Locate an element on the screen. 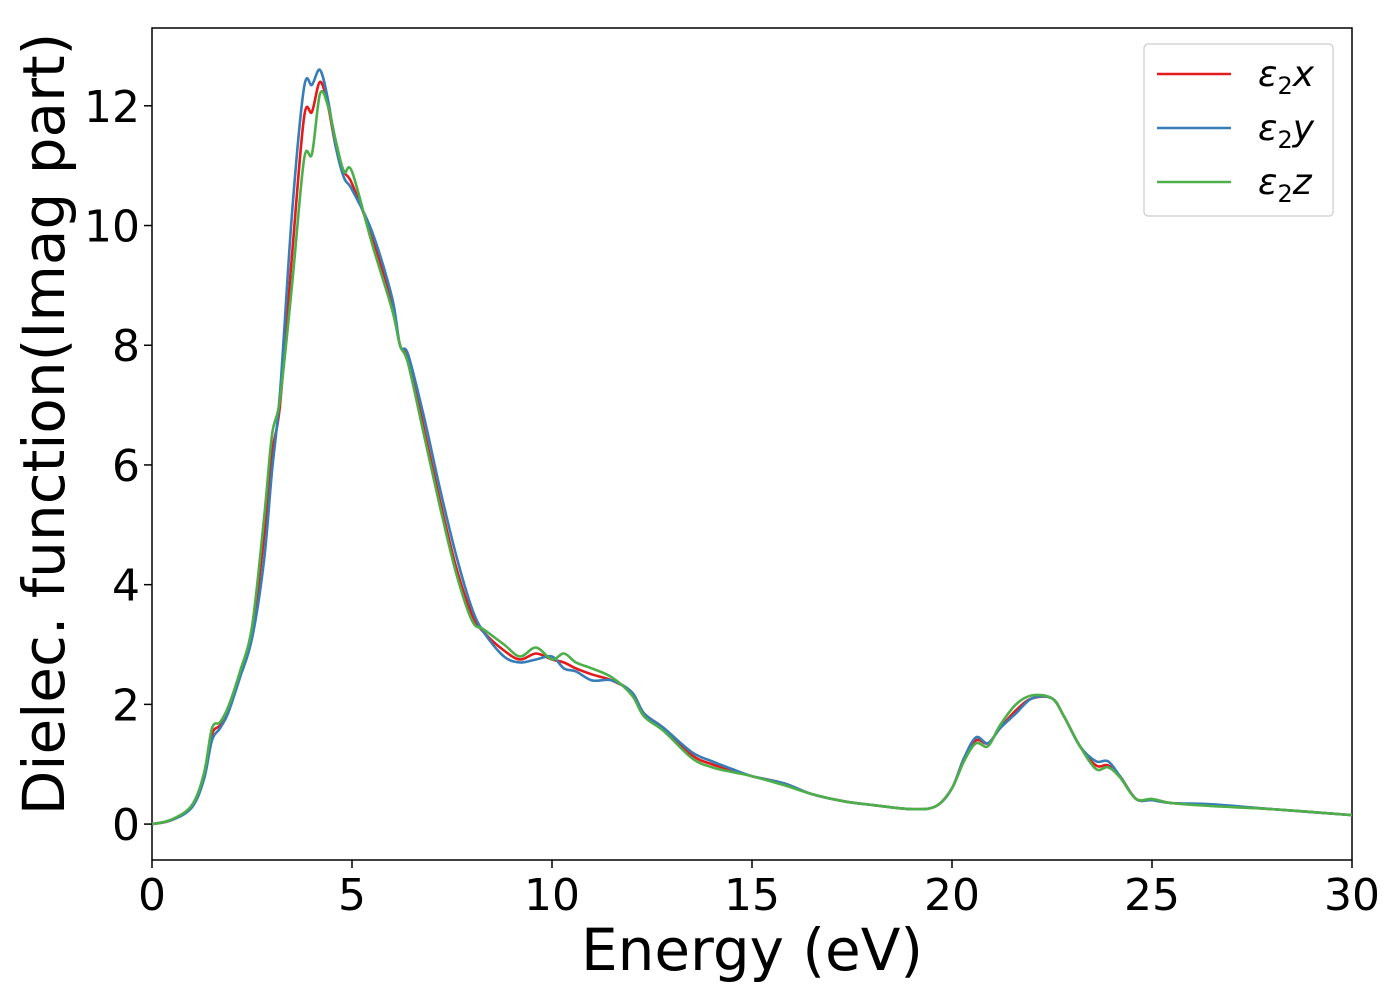 The width and height of the screenshot is (1400, 1000). x-axis-ticks: 0 5 10 15 20 25 30 is located at coordinates (759, 890).